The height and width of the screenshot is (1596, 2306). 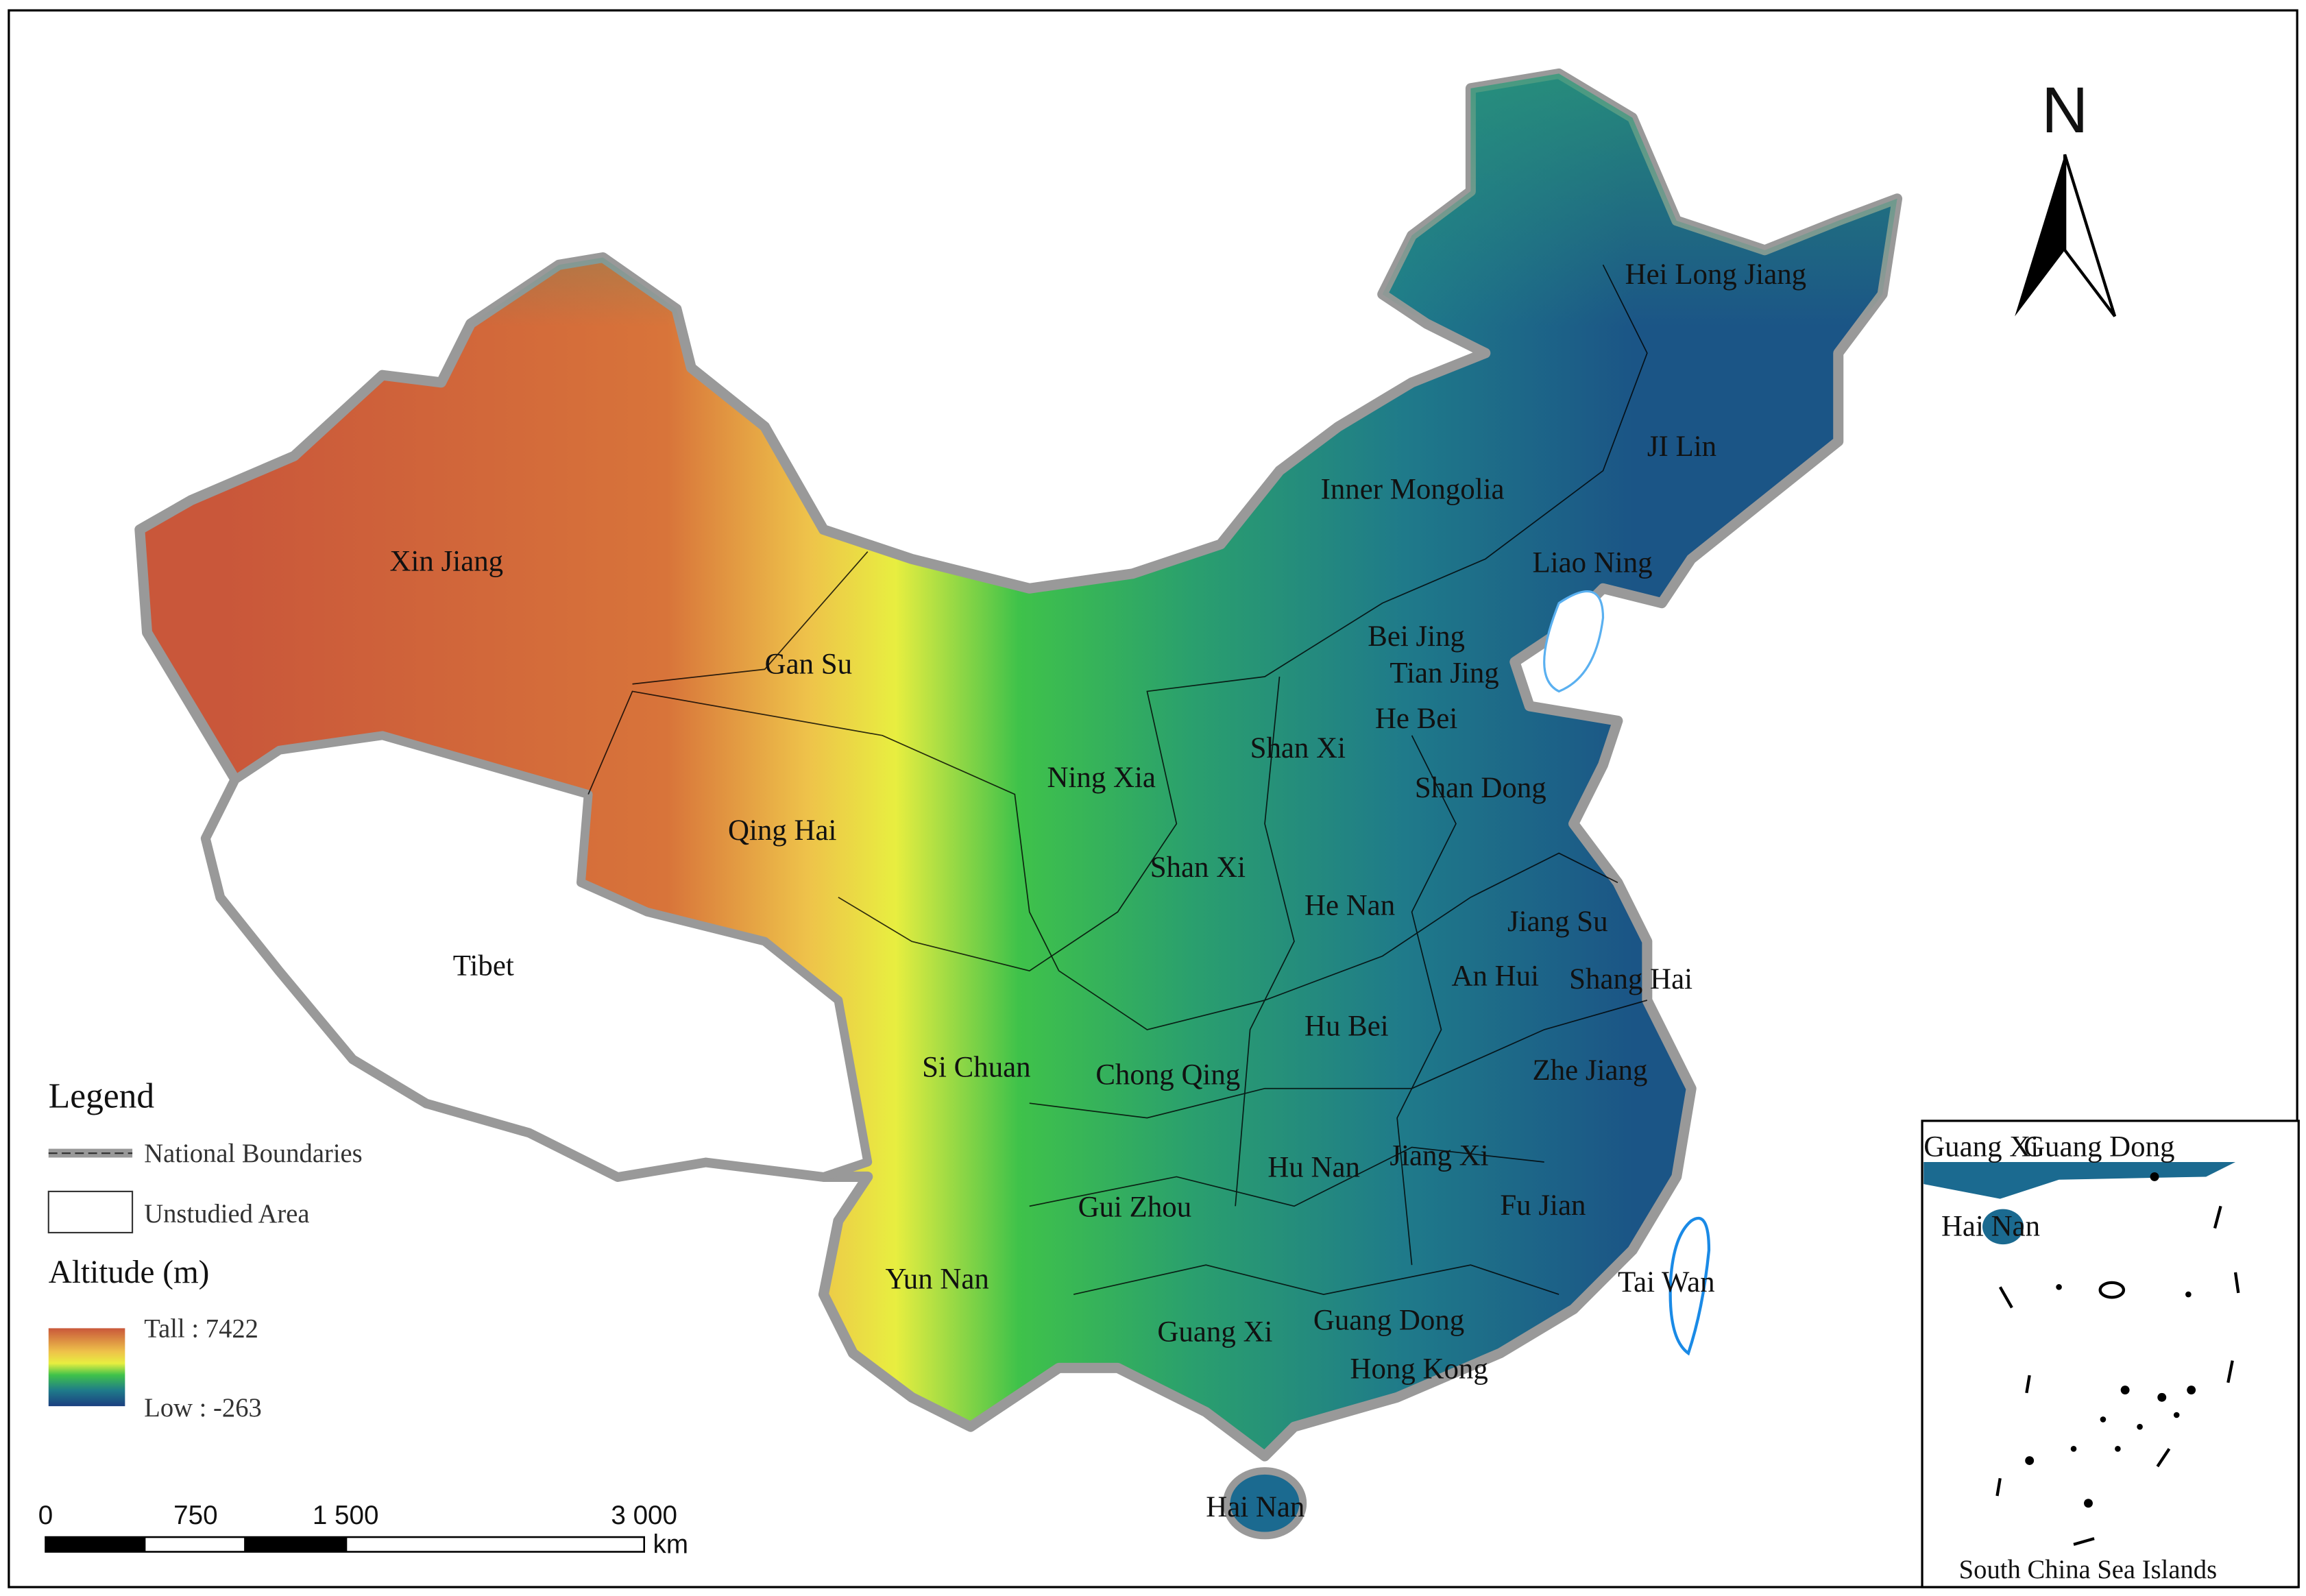 What do you see at coordinates (2064, 111) in the screenshot?
I see `north-label: N` at bounding box center [2064, 111].